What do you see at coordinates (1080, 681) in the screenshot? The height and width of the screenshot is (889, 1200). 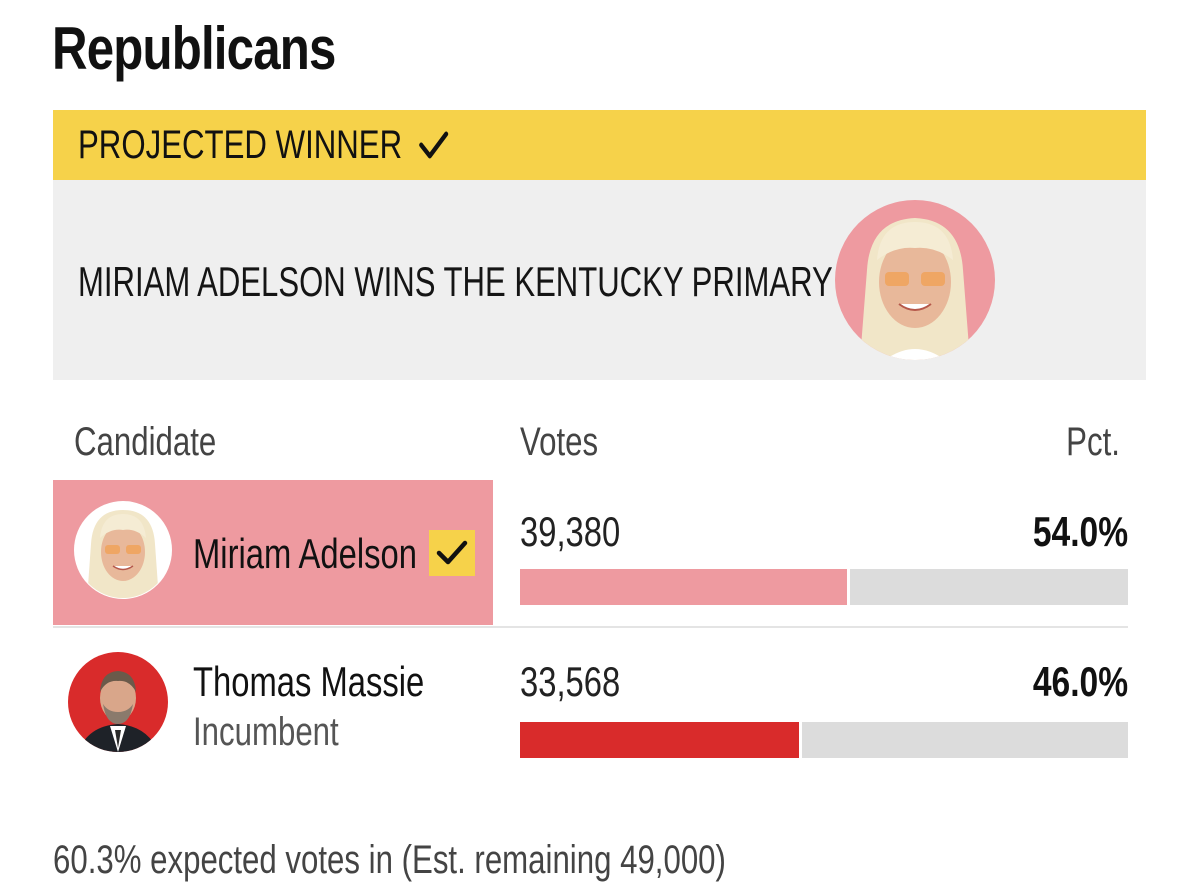 I see `candidate-pct: 46.0%` at bounding box center [1080, 681].